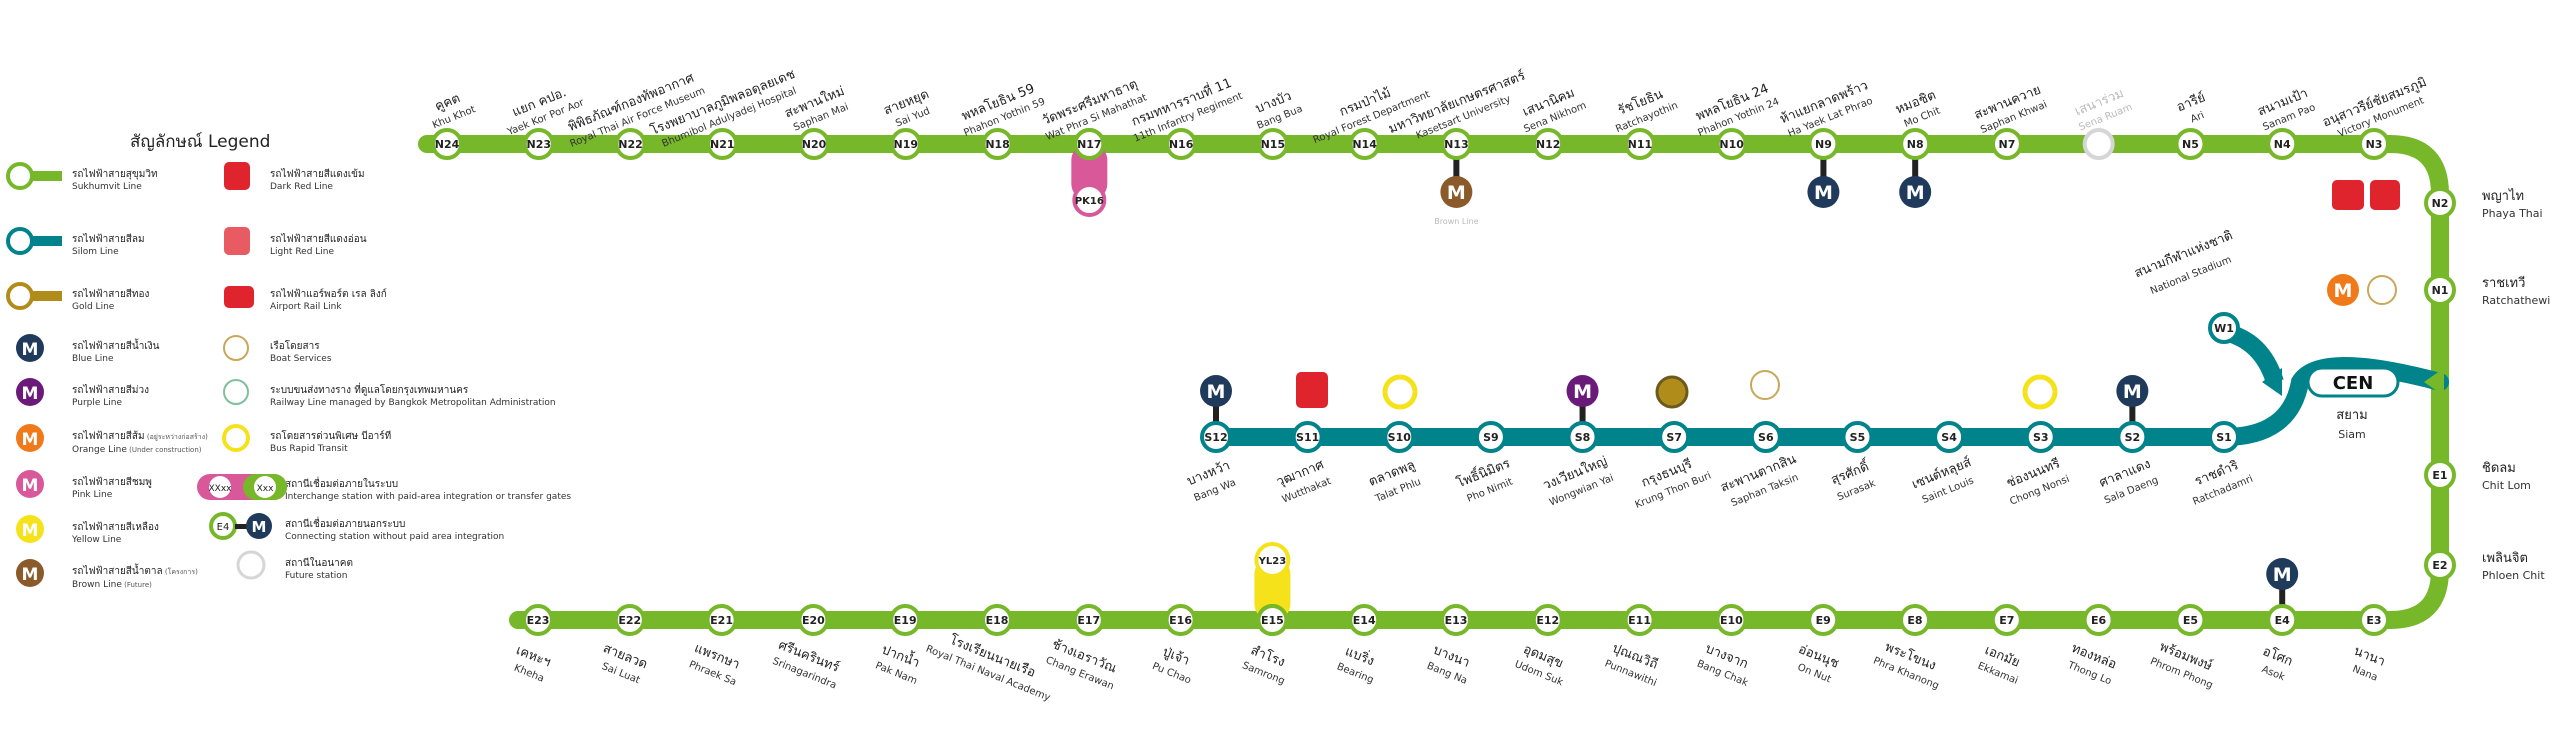  I want to click on station-n9: N9, so click(1823, 144).